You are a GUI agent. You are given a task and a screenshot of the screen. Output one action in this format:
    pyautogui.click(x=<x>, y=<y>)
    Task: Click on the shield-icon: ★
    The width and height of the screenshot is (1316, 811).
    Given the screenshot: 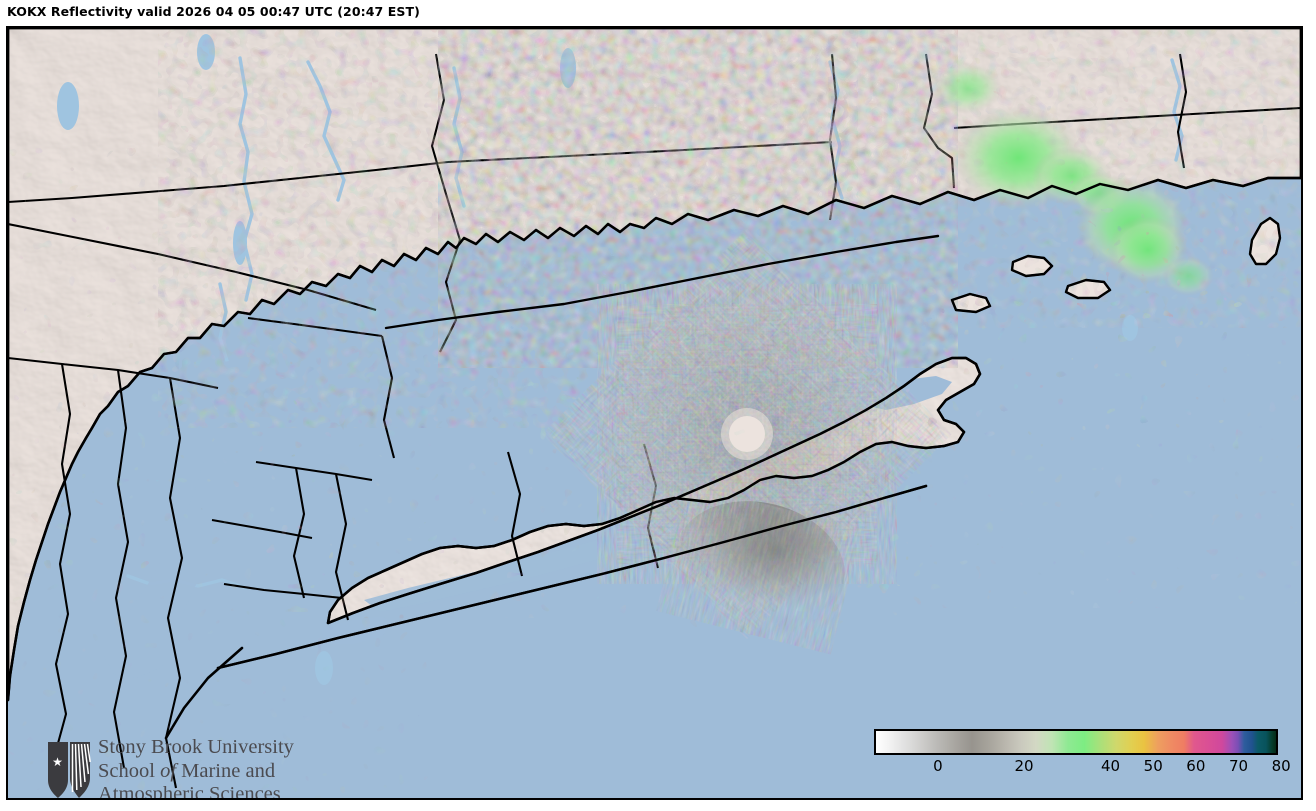 What is the action you would take?
    pyautogui.click(x=69, y=770)
    